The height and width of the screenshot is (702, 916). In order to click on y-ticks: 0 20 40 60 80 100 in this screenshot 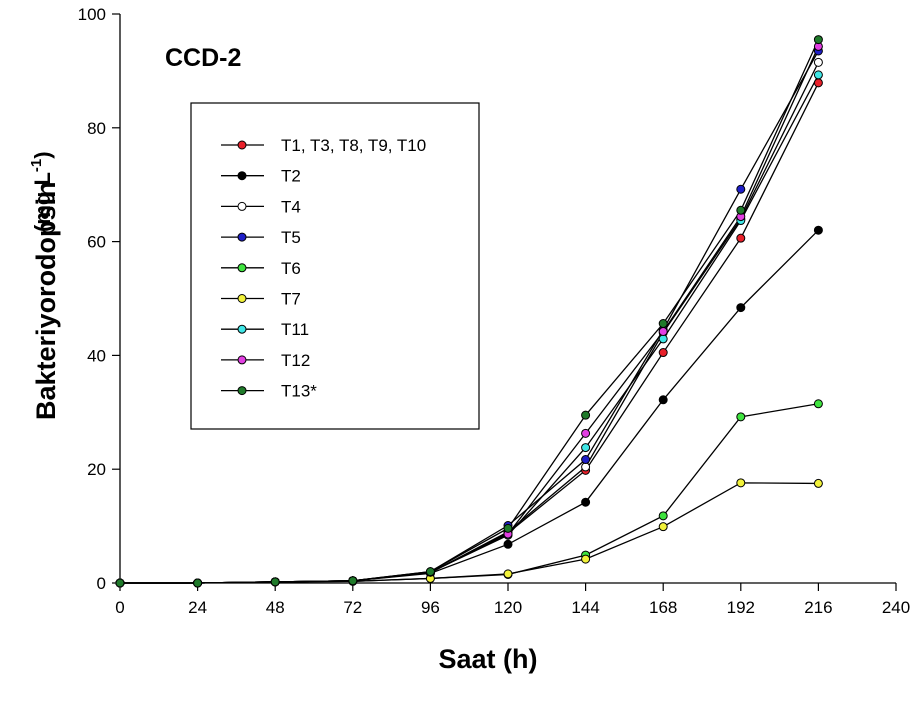, I will do `click(99, 299)`.